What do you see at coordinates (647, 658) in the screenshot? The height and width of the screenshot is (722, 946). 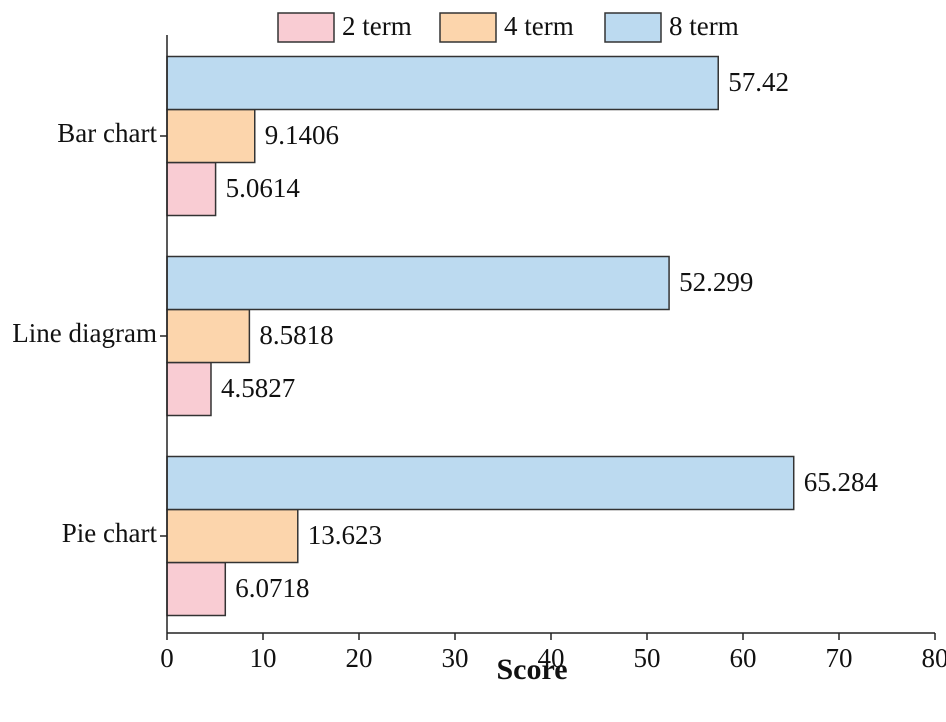 I see `x-tick-label: 50` at bounding box center [647, 658].